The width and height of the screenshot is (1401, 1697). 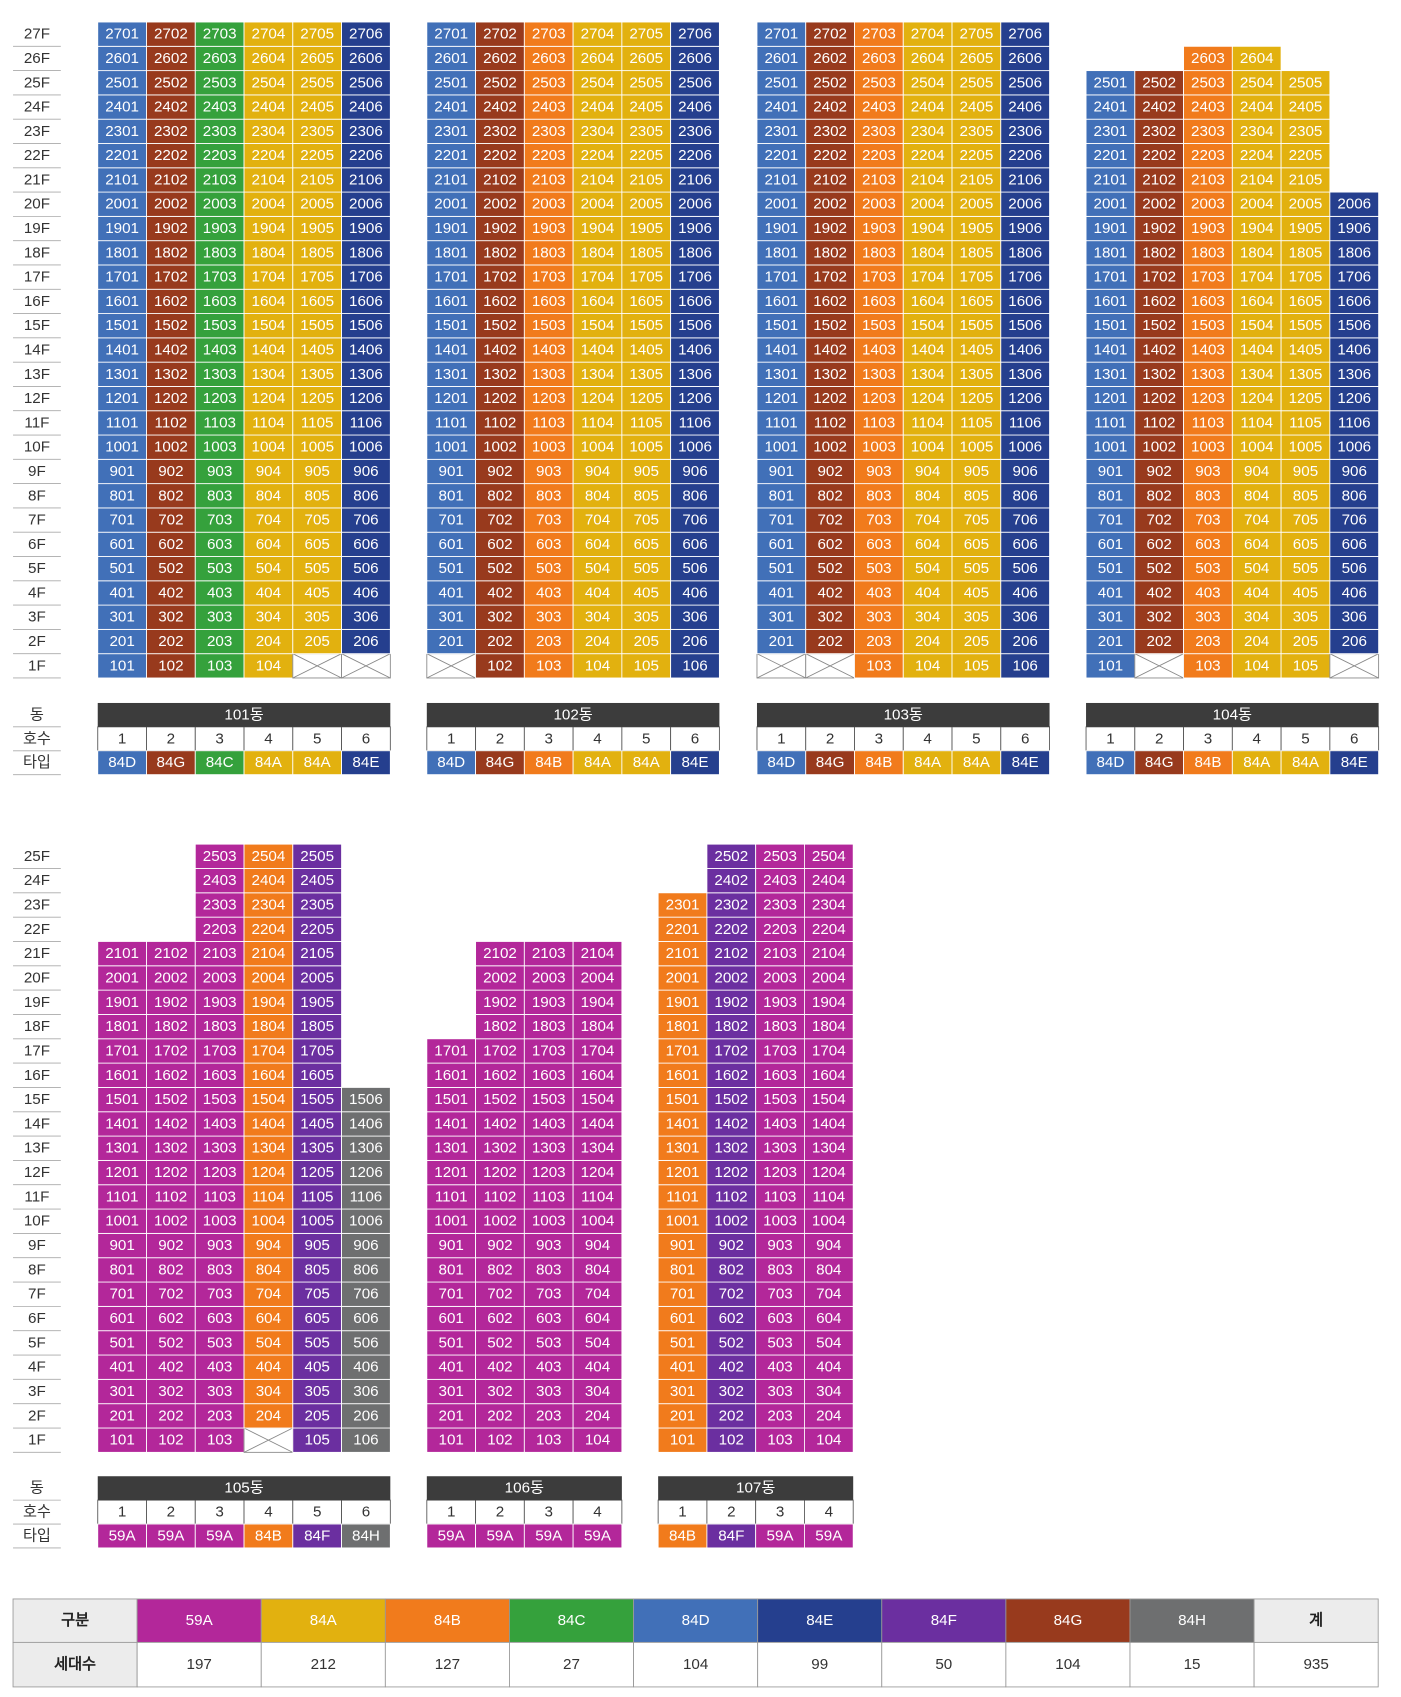 I want to click on unit-number: 1105, so click(x=976, y=422).